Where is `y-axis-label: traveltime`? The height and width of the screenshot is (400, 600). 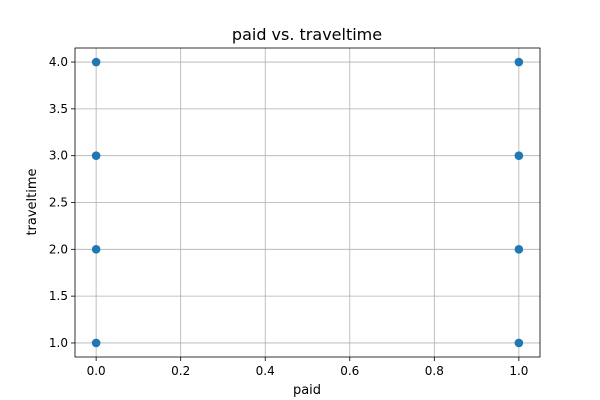 y-axis-label: traveltime is located at coordinates (32, 201).